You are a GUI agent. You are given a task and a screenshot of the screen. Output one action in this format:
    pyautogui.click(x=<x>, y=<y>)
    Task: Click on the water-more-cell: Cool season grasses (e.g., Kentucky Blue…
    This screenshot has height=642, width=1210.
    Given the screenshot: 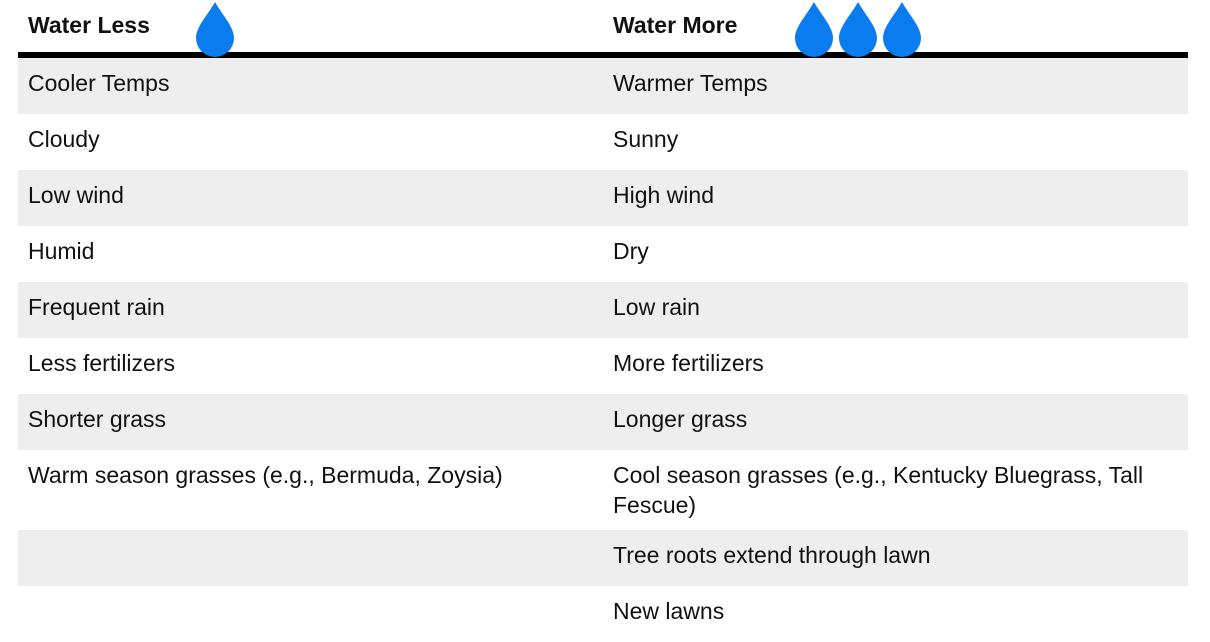 What is the action you would take?
    pyautogui.click(x=878, y=490)
    